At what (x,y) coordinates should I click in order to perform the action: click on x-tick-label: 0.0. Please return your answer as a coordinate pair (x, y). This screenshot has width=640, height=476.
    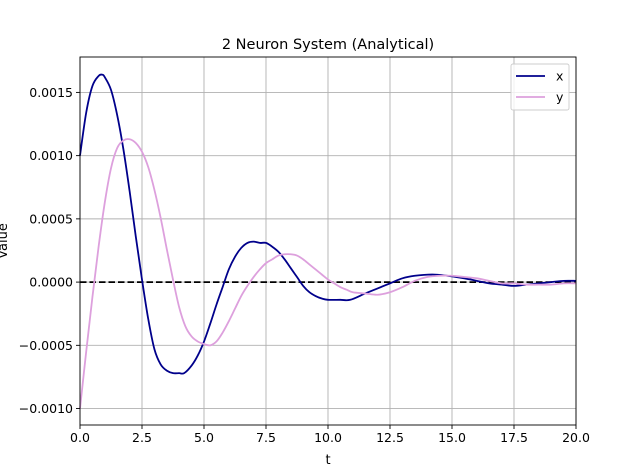
    Looking at the image, I should click on (80, 437).